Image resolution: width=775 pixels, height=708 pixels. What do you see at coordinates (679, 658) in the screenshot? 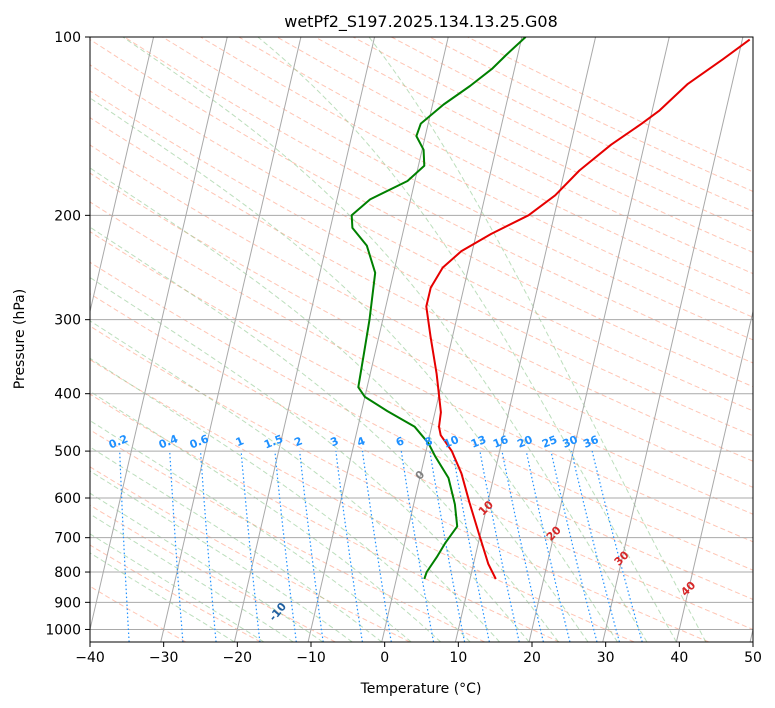
I see `x-tick-label: 40` at bounding box center [679, 658].